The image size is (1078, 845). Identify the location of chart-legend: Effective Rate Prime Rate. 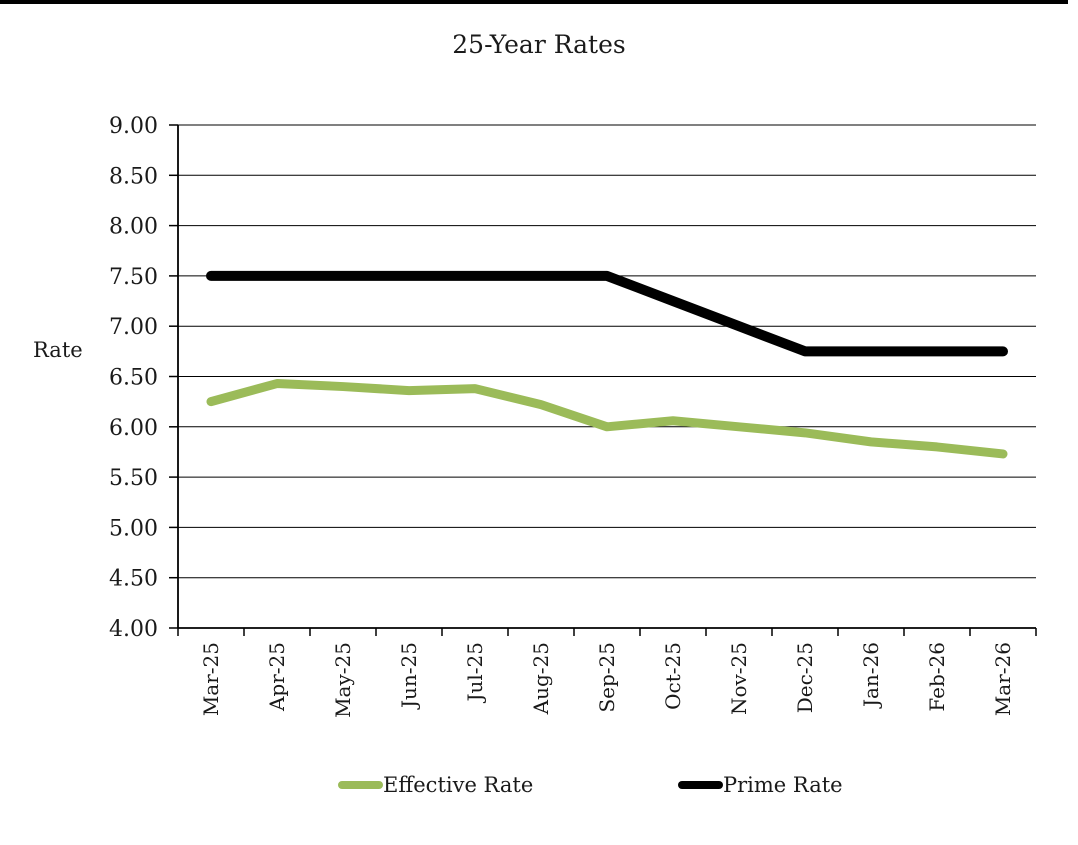
(539, 785).